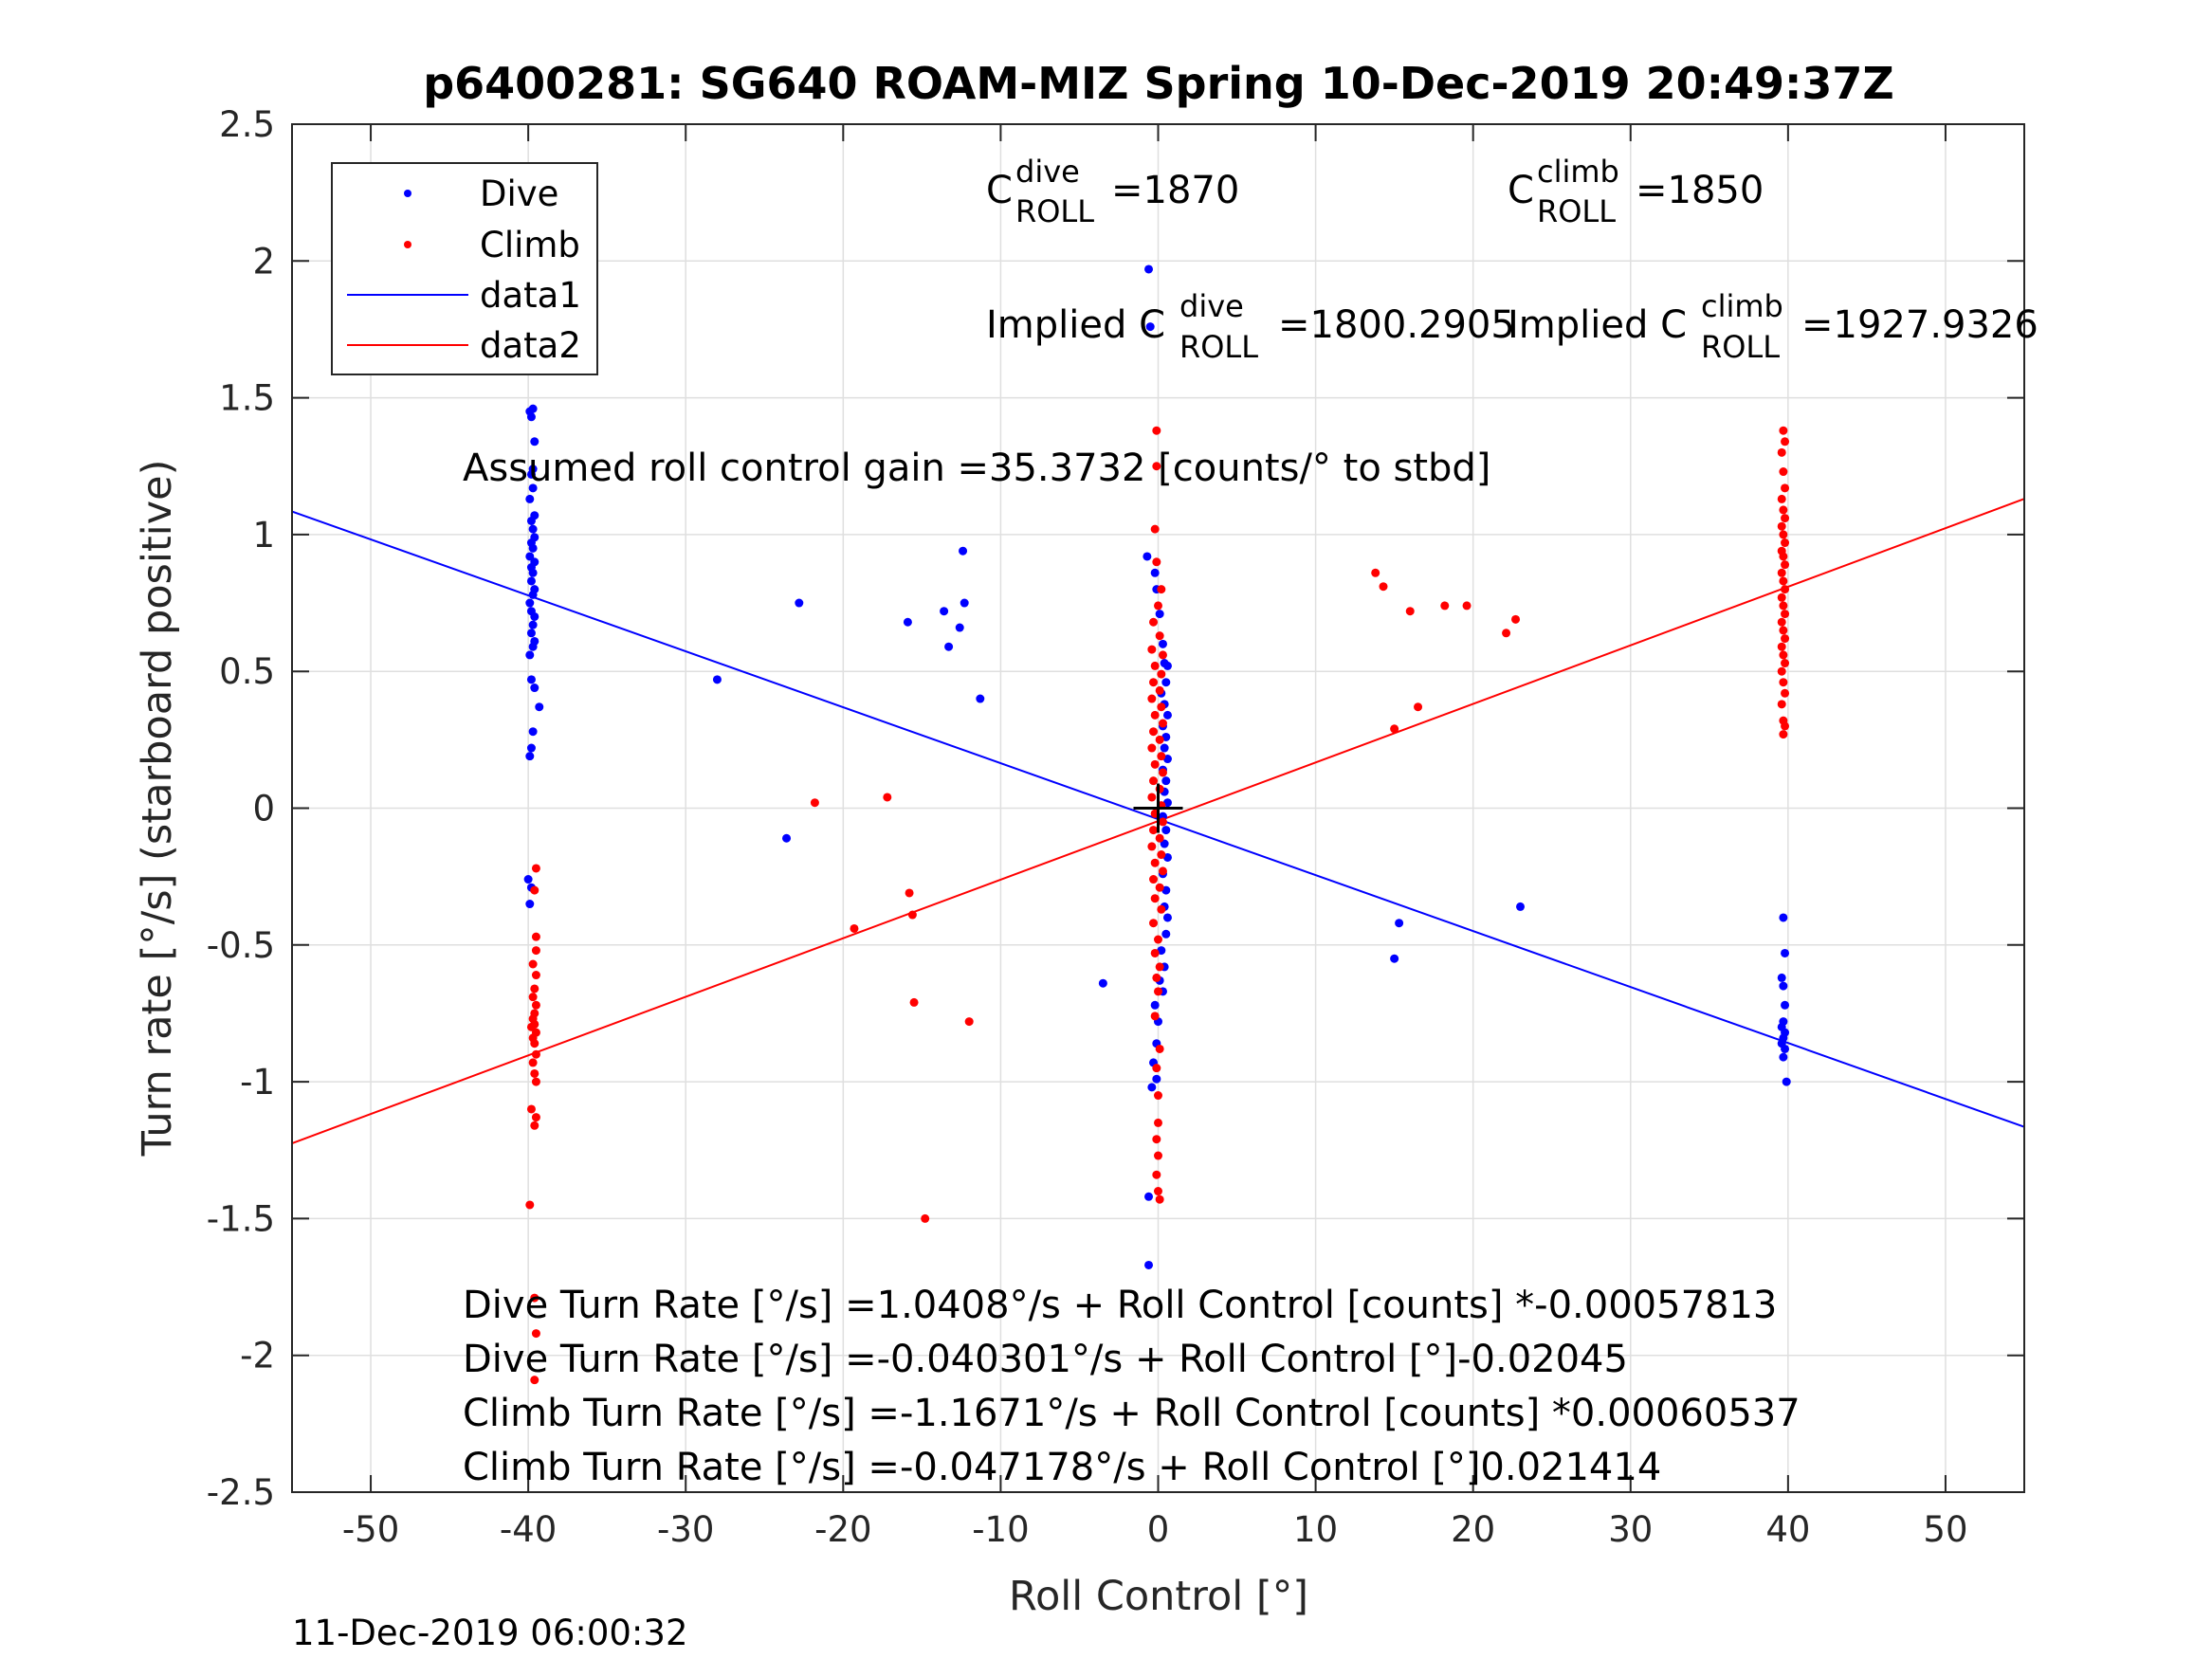  I want to click on legend-dive-marker, so click(407, 193).